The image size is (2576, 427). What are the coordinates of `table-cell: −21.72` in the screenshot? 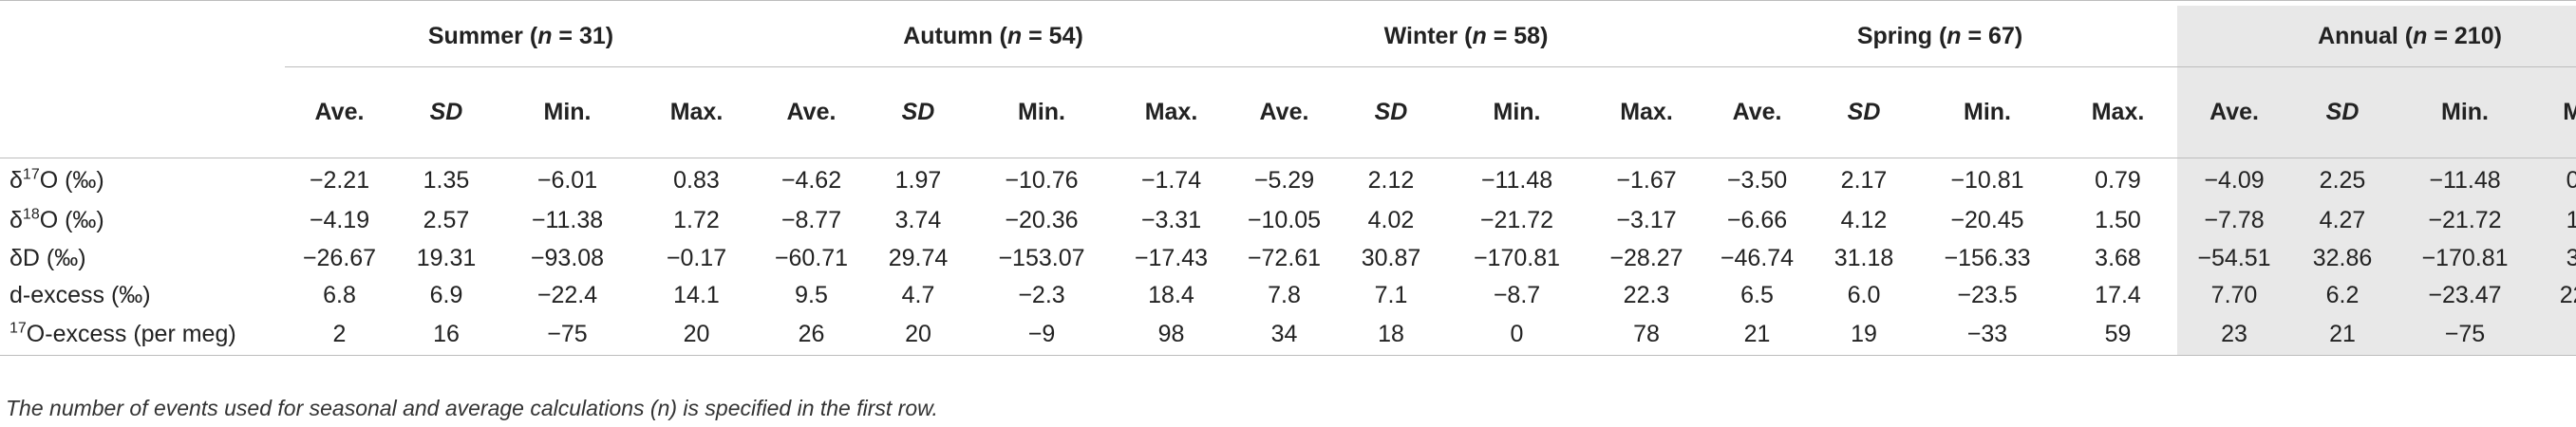 It's located at (1516, 220).